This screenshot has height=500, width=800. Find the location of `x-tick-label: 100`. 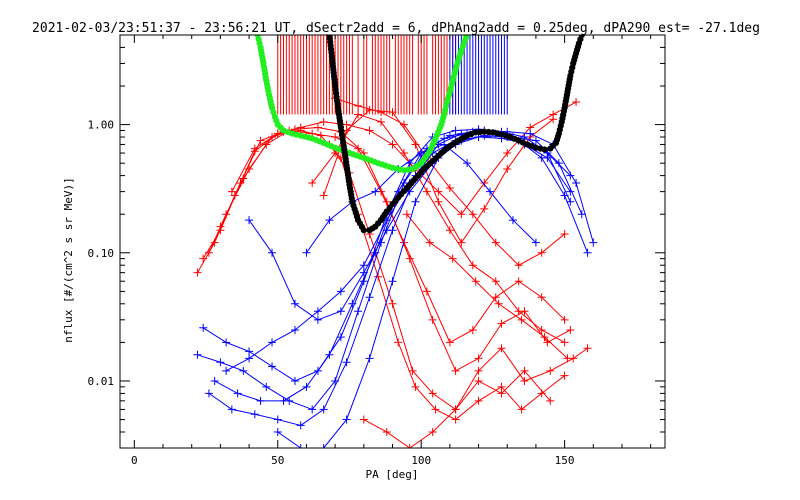

x-tick-label: 100 is located at coordinates (421, 460).